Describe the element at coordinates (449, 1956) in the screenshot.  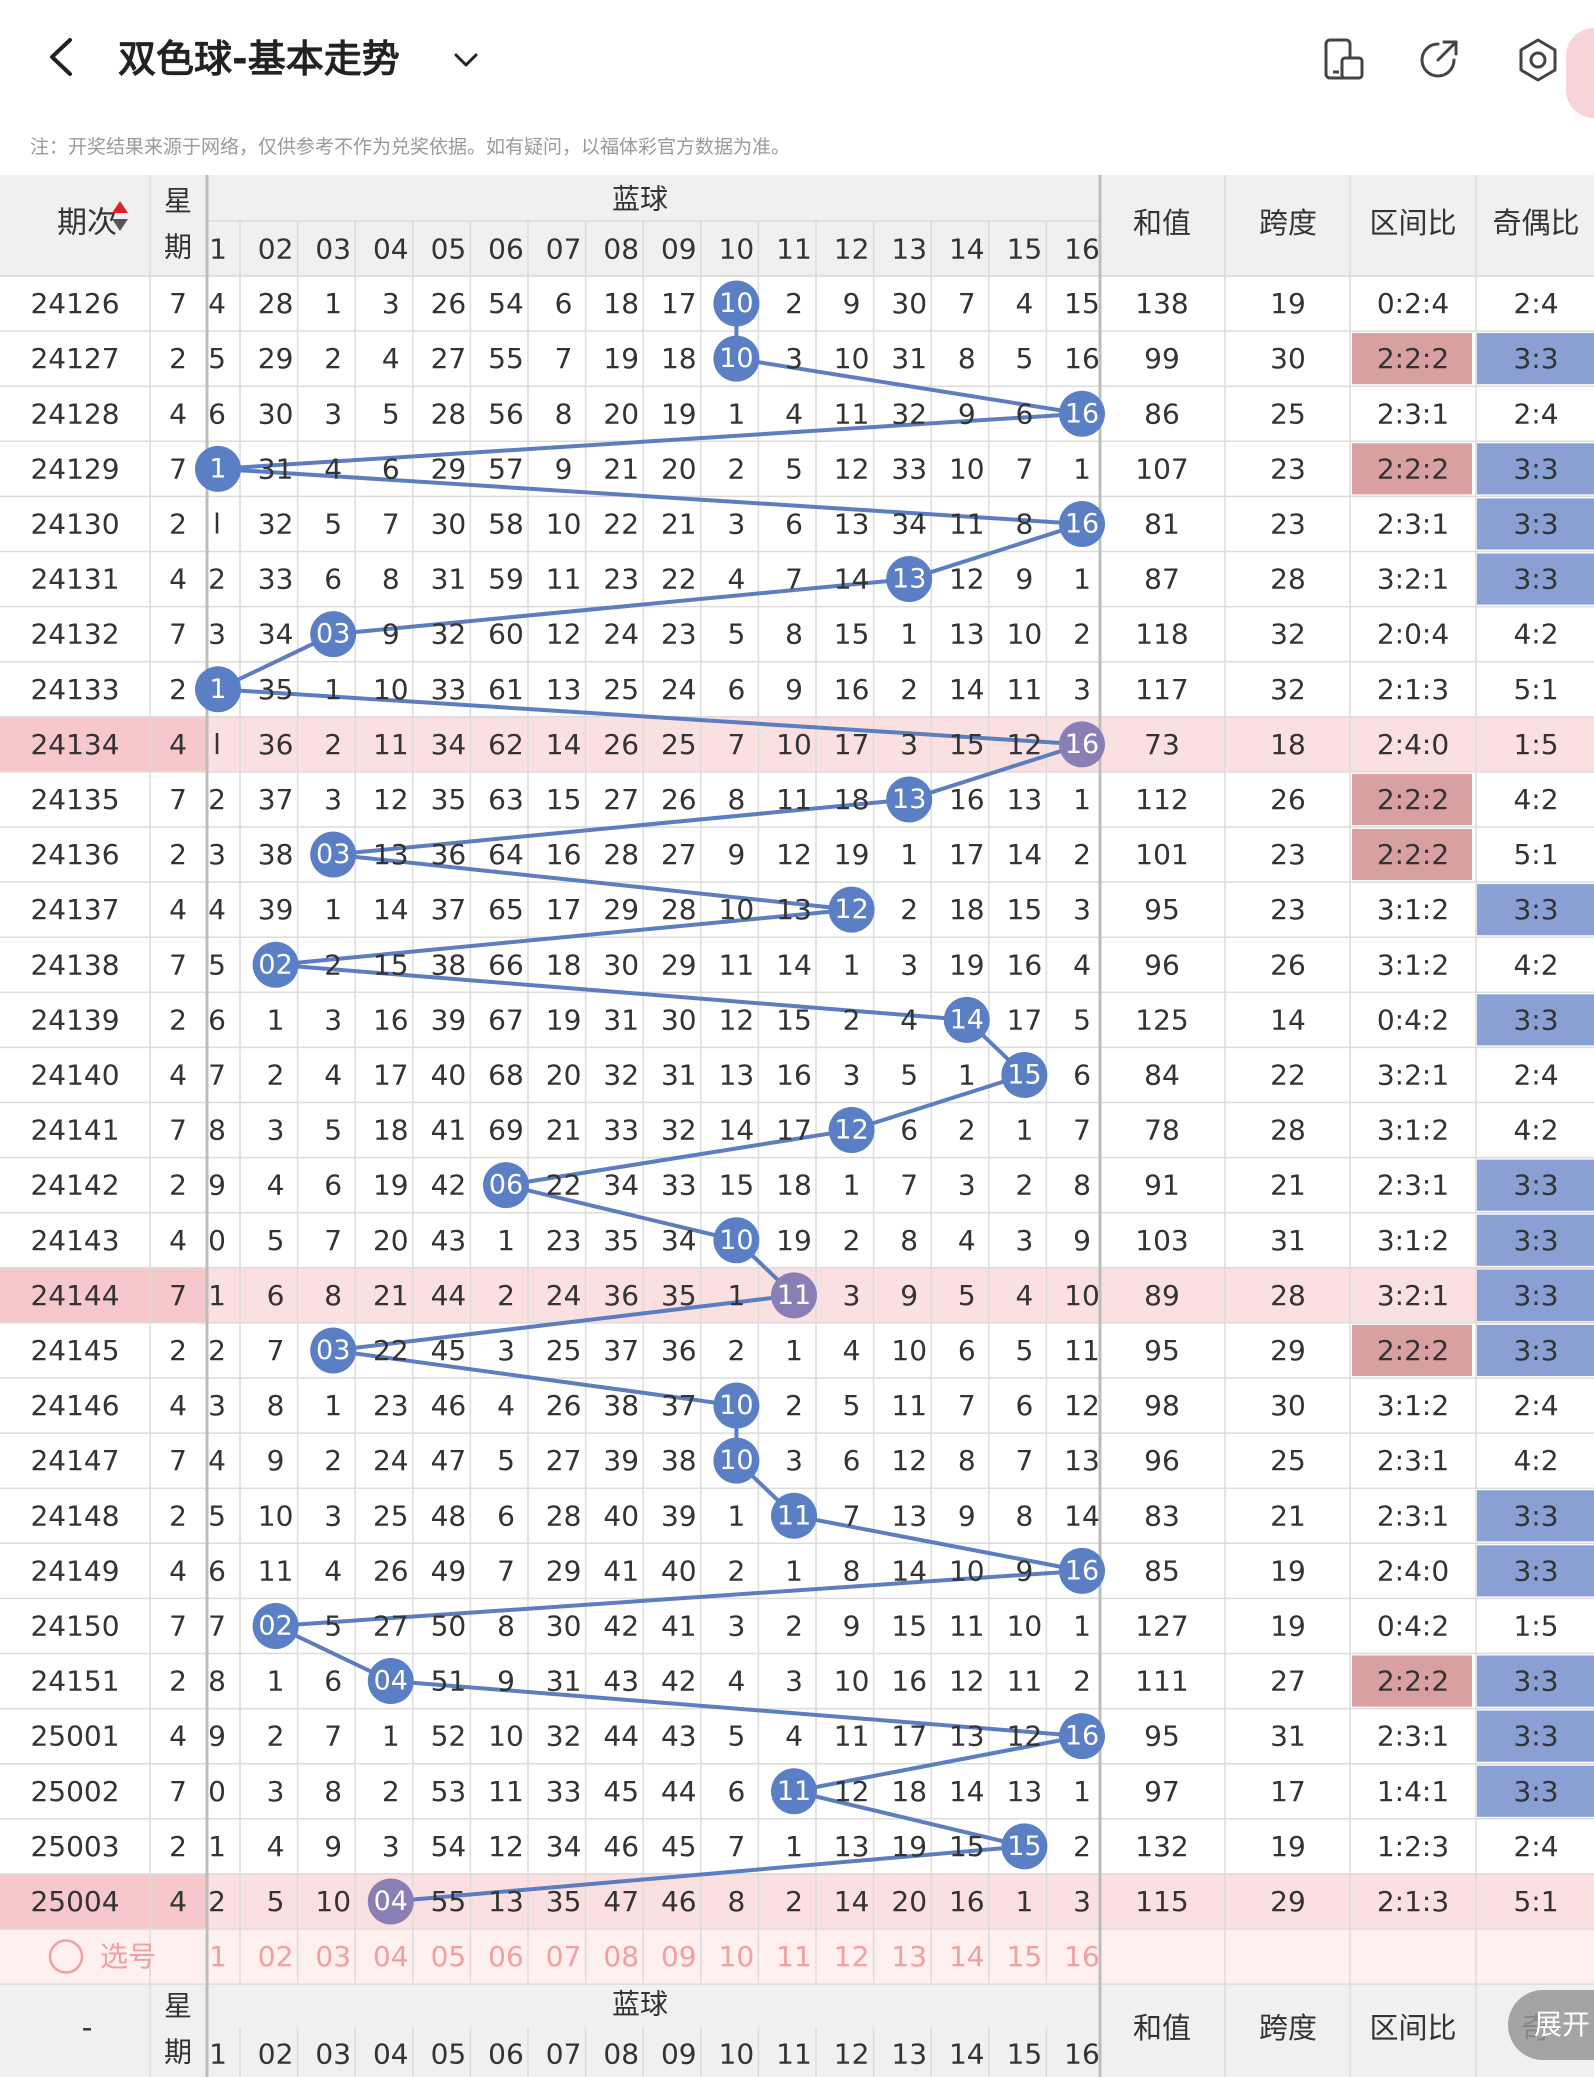
I see `select-ball-05: 05` at that location.